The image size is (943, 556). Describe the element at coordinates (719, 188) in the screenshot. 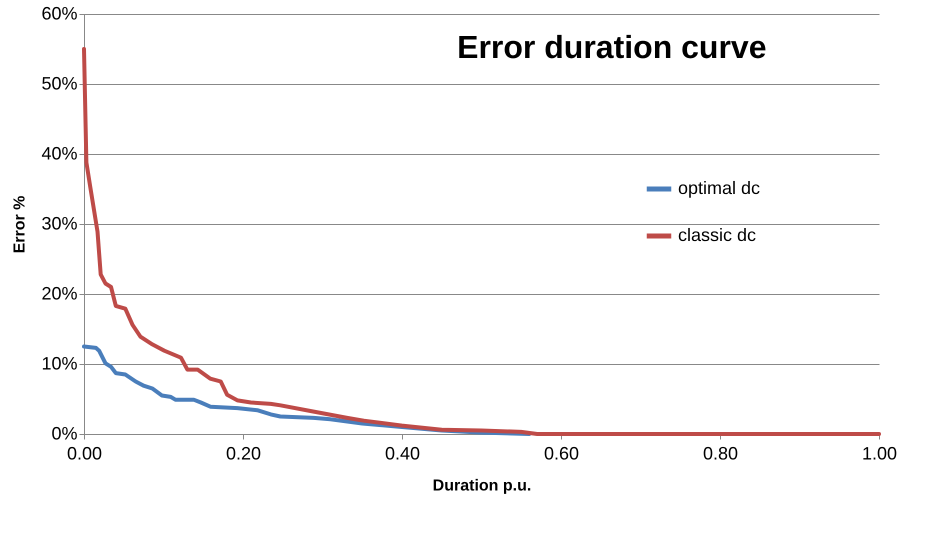

I see `legend-label: optimal dc` at that location.